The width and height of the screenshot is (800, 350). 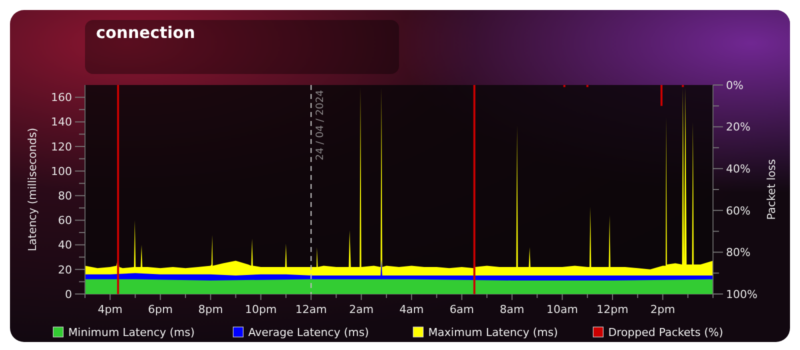 What do you see at coordinates (612, 309) in the screenshot?
I see `x-tick-label: 12pm` at bounding box center [612, 309].